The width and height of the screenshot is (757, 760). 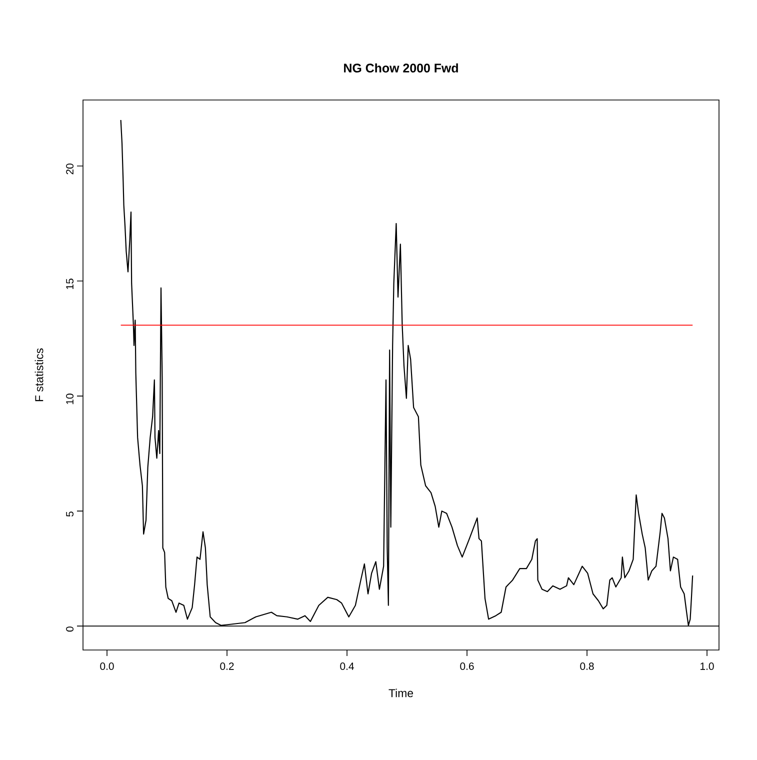 What do you see at coordinates (707, 666) in the screenshot?
I see `x-tick-label: 1.0` at bounding box center [707, 666].